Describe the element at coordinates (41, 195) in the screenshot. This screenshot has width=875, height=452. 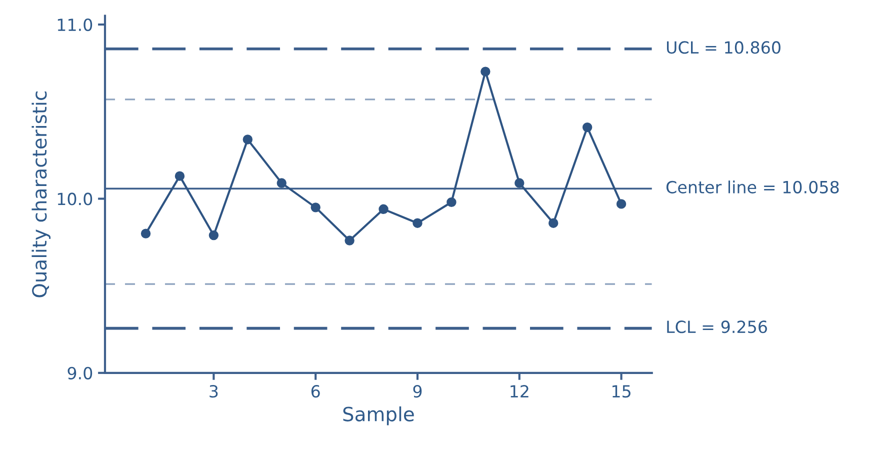
I see `y-axis-title: Quality characteristic` at that location.